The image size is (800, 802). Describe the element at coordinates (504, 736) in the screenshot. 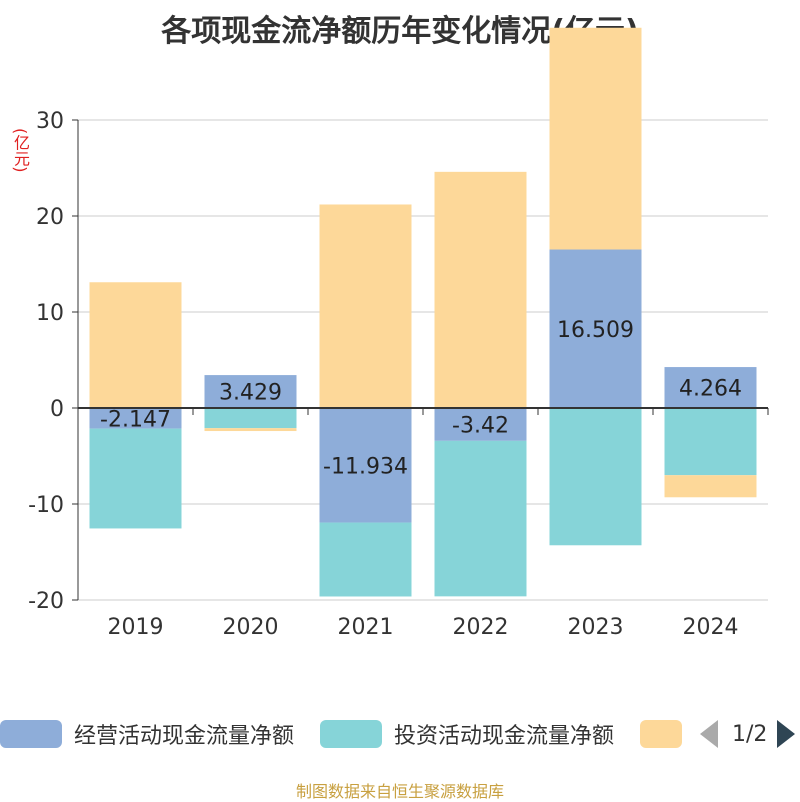

I see `legend-label-investing: 投资活动现金流量净额` at that location.